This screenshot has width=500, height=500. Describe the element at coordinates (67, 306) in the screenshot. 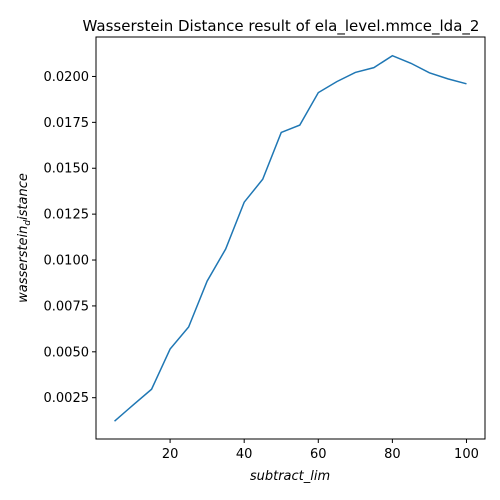

I see `y-tick-label: 0.0075` at that location.